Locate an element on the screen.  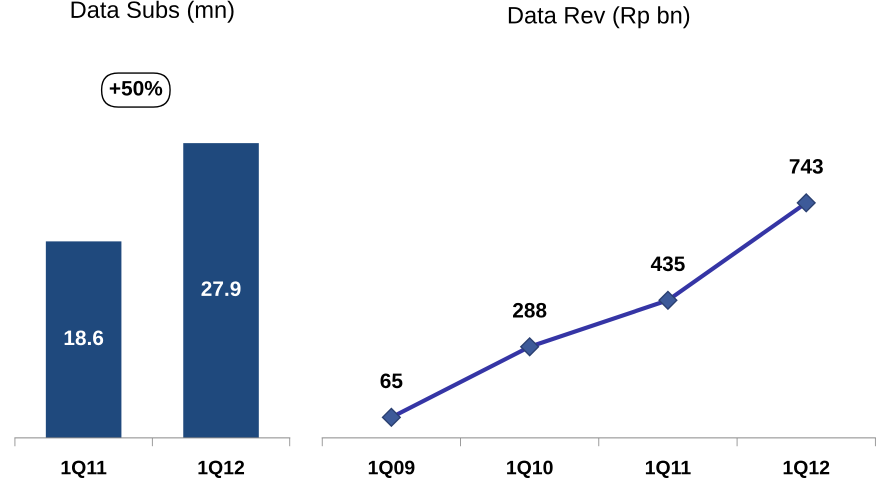
data-label: 27.9 is located at coordinates (221, 288).